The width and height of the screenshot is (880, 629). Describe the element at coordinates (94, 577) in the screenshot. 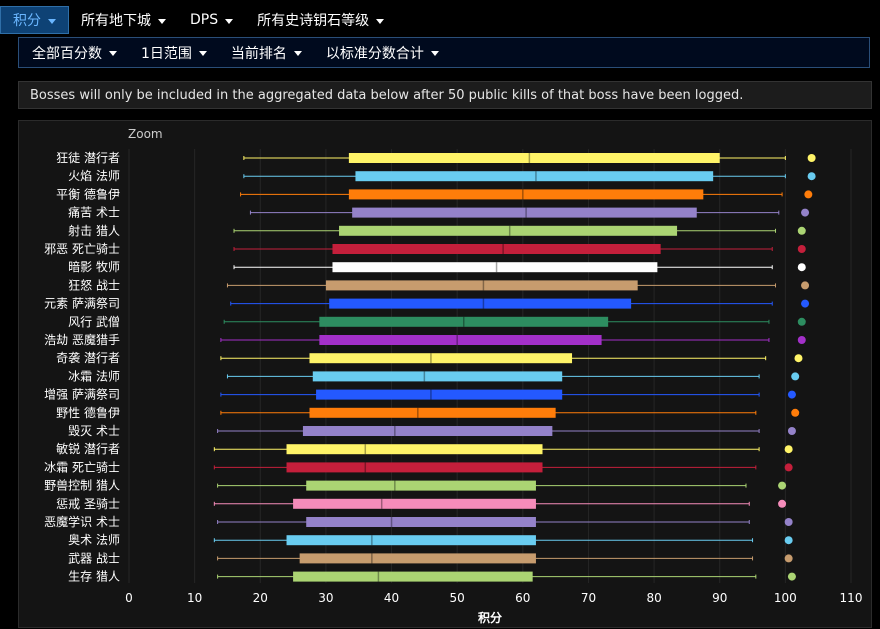

I see `category-label: 生存 猎人` at that location.